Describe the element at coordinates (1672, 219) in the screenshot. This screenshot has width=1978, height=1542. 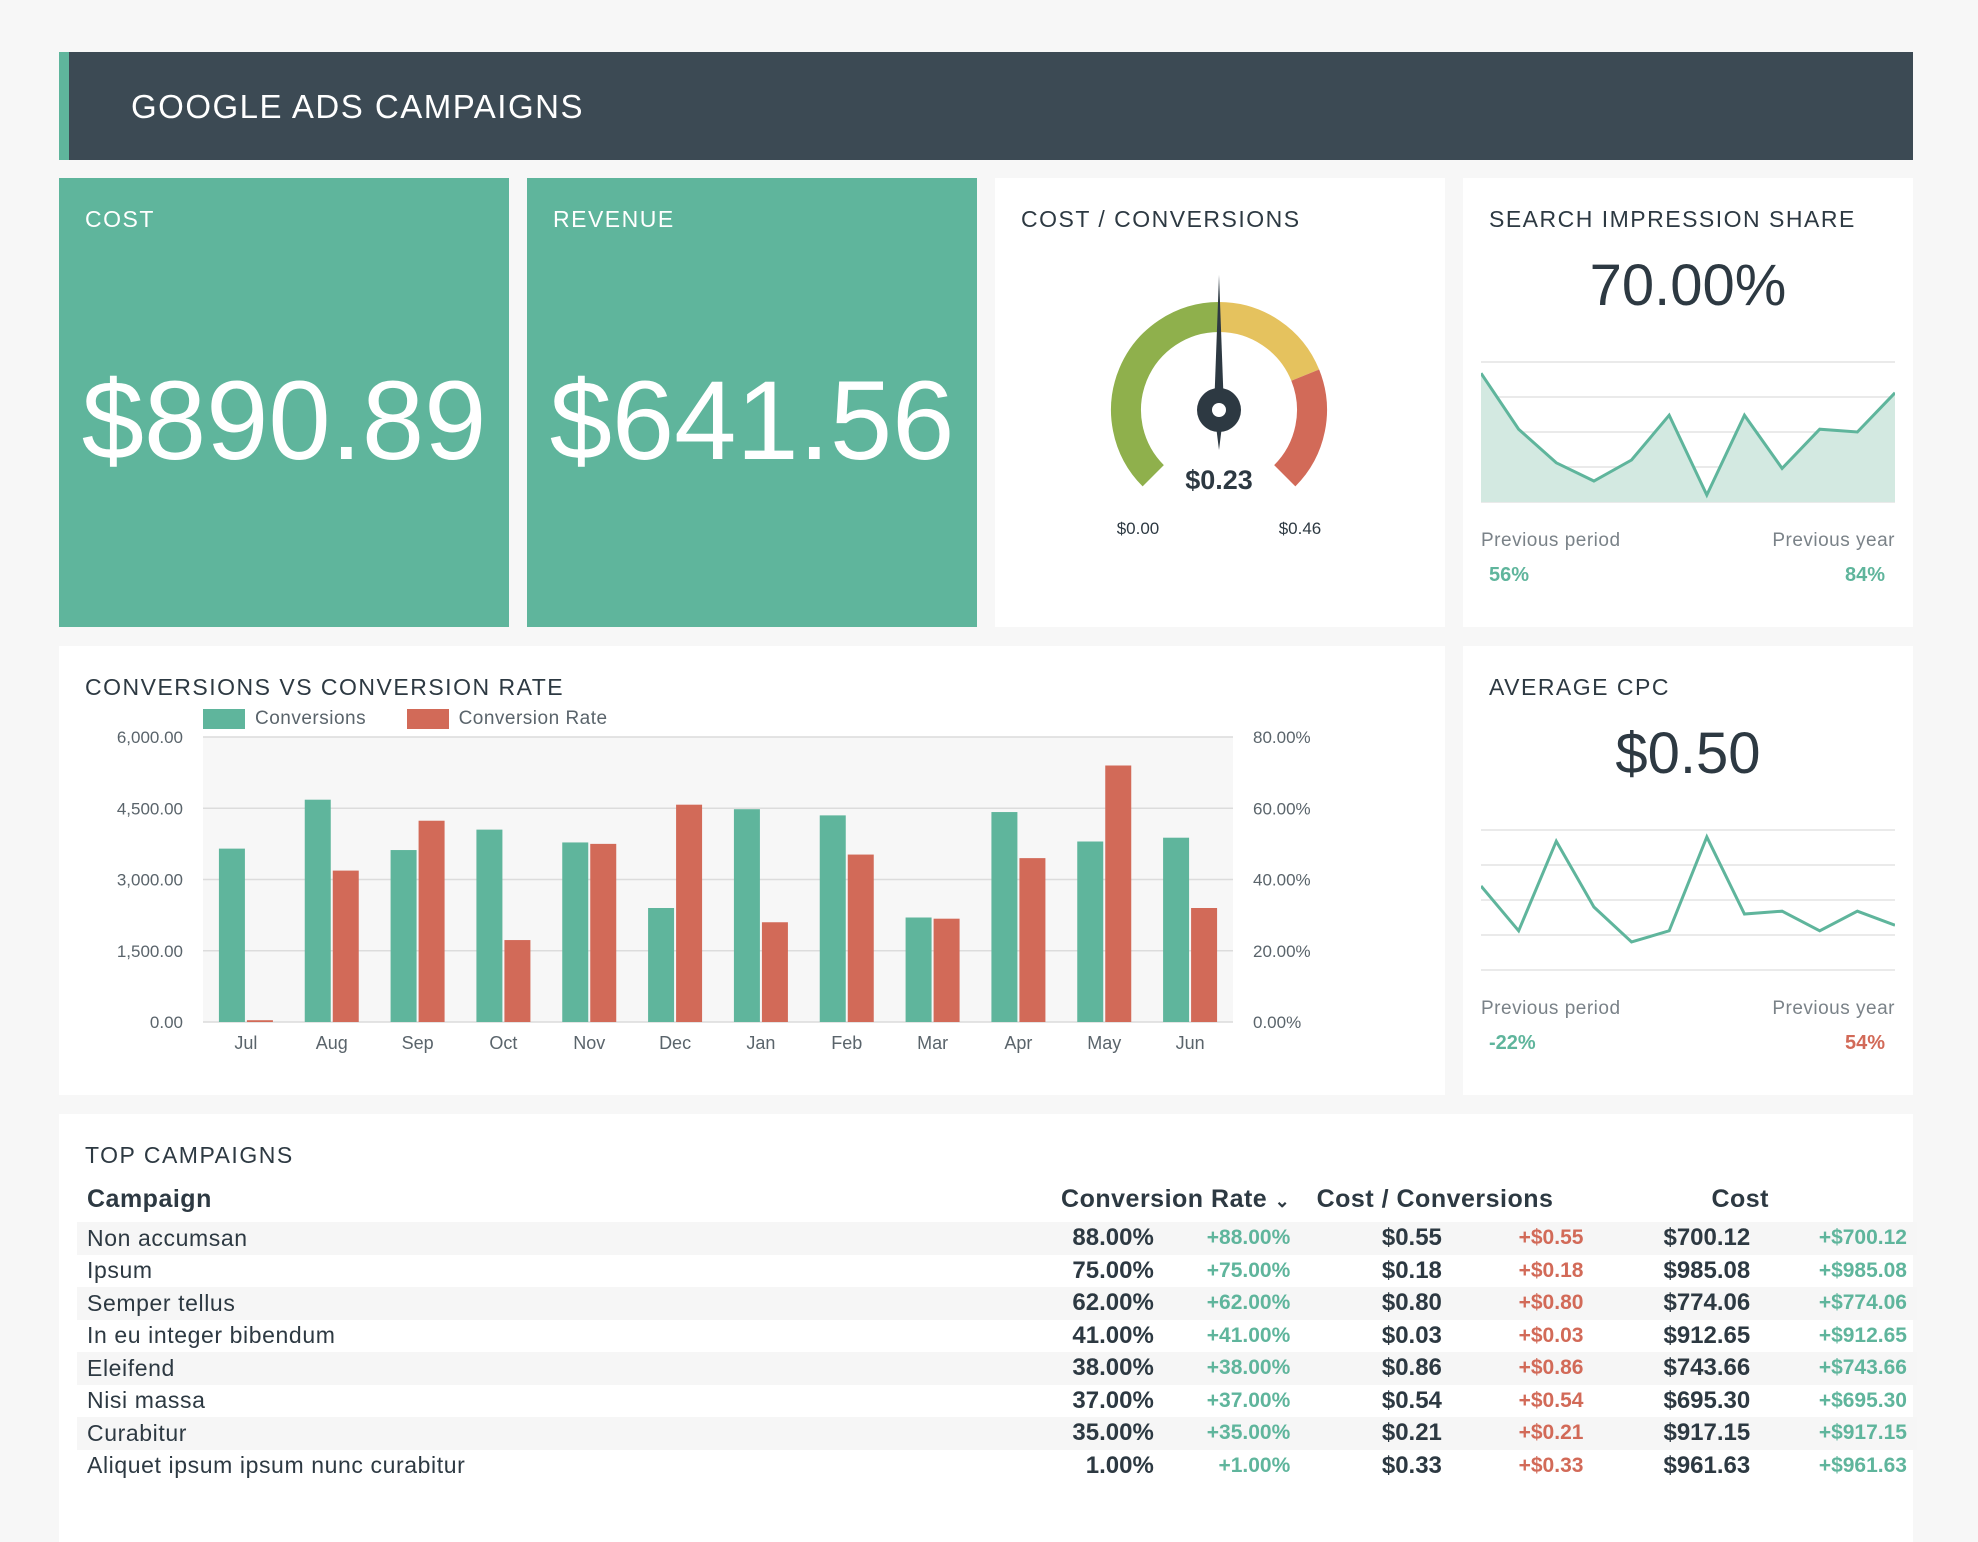
I see `search-impression-label: SEARCH IMPRESSION SHARE` at that location.